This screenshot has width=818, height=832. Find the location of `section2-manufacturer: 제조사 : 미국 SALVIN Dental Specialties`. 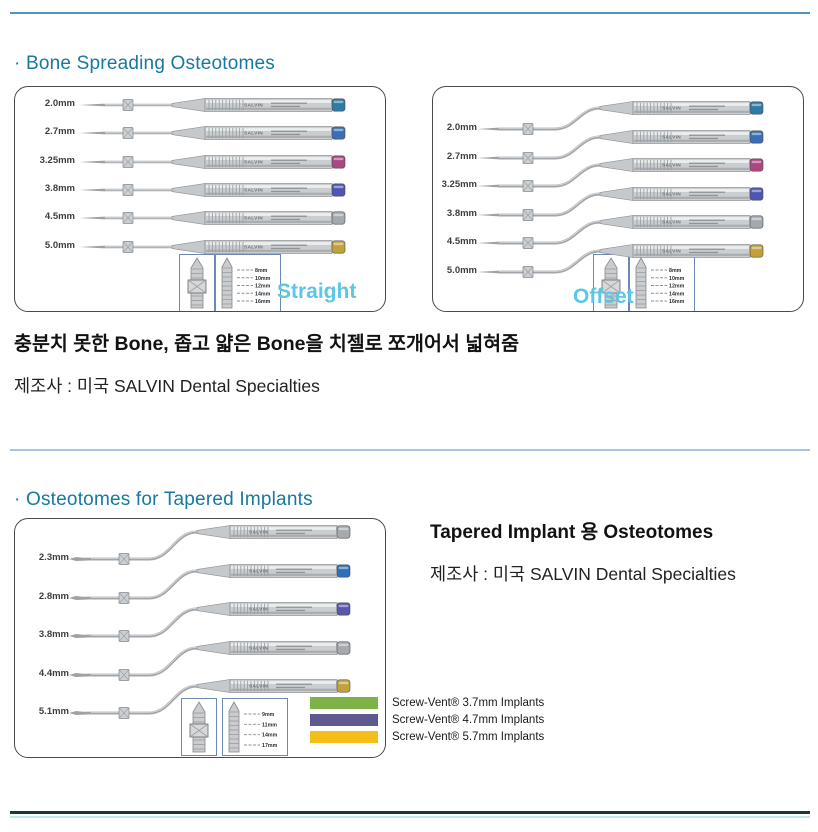

section2-manufacturer: 제조사 : 미국 SALVIN Dental Specialties is located at coordinates (583, 574).